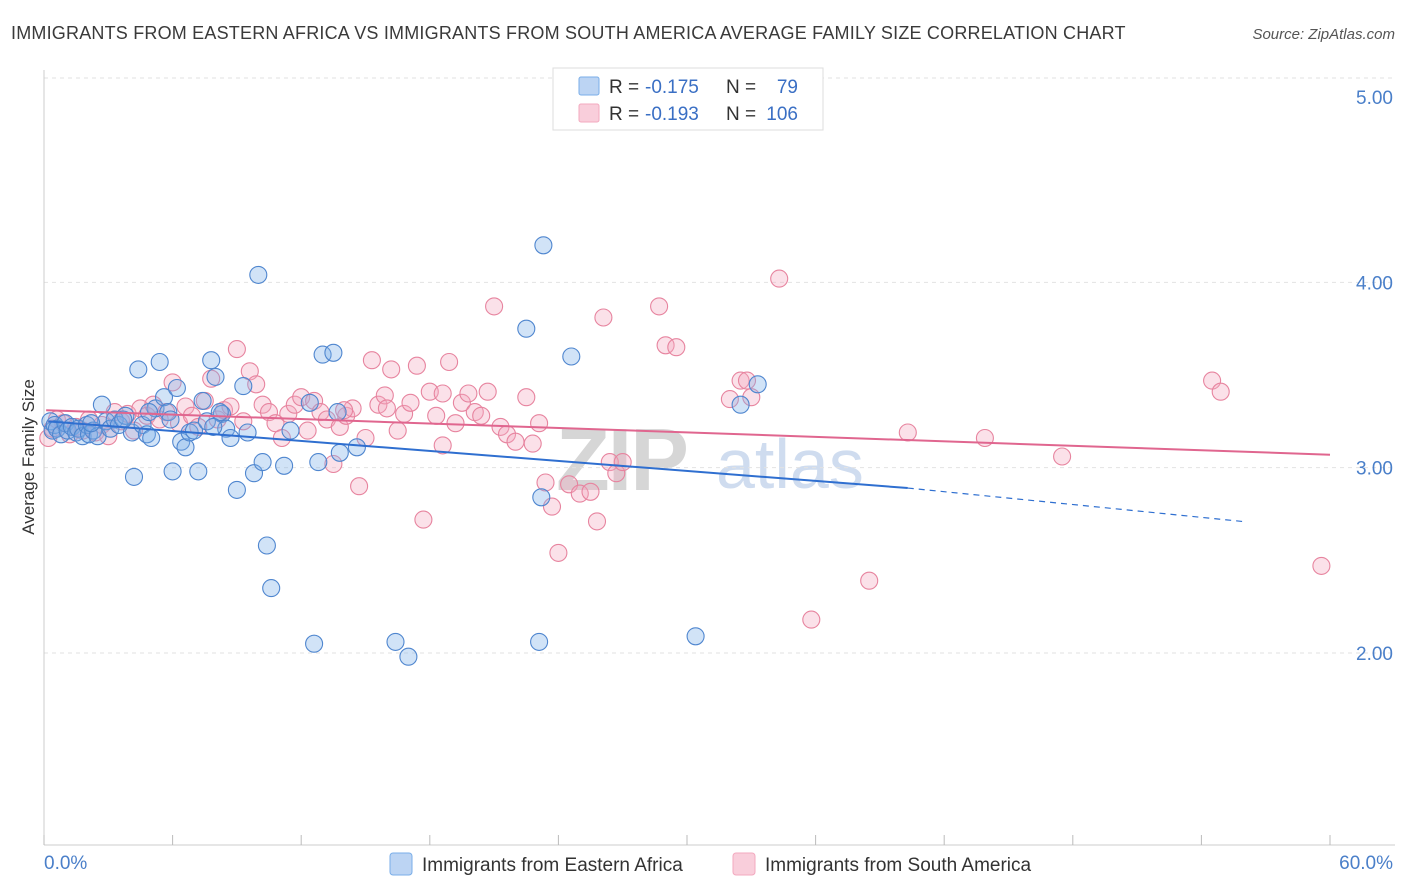 This screenshot has height=892, width=1406. What do you see at coordinates (589, 86) in the screenshot?
I see `stats-swatch-eastern-africa` at bounding box center [589, 86].